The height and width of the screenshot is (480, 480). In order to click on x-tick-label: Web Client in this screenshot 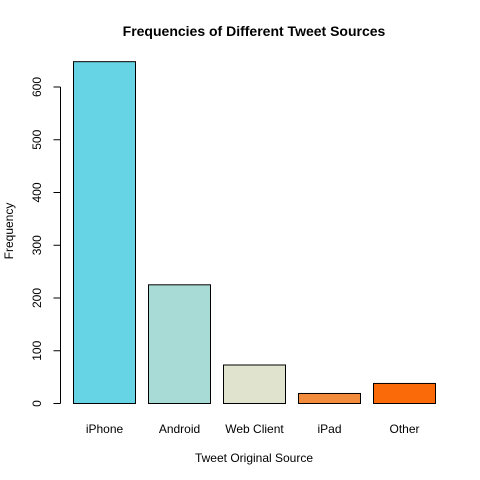, I will do `click(254, 429)`.